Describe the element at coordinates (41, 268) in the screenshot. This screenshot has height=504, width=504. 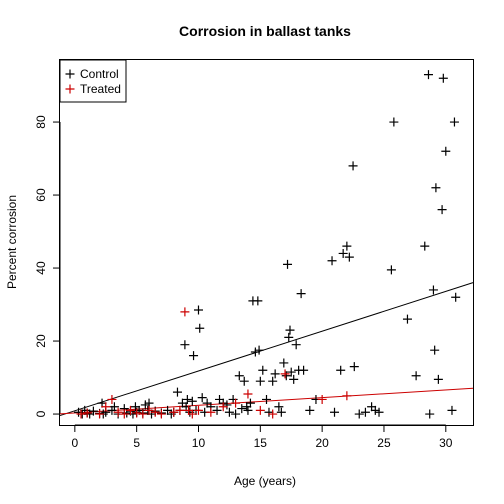
I see `y-tick-label: 40` at that location.